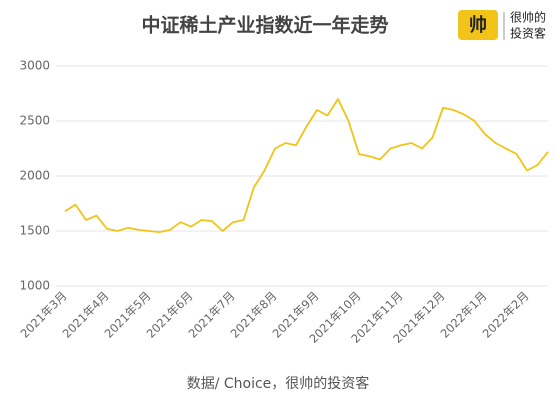 The image size is (556, 401). I want to click on y-tick-label: 1500, so click(34, 231).